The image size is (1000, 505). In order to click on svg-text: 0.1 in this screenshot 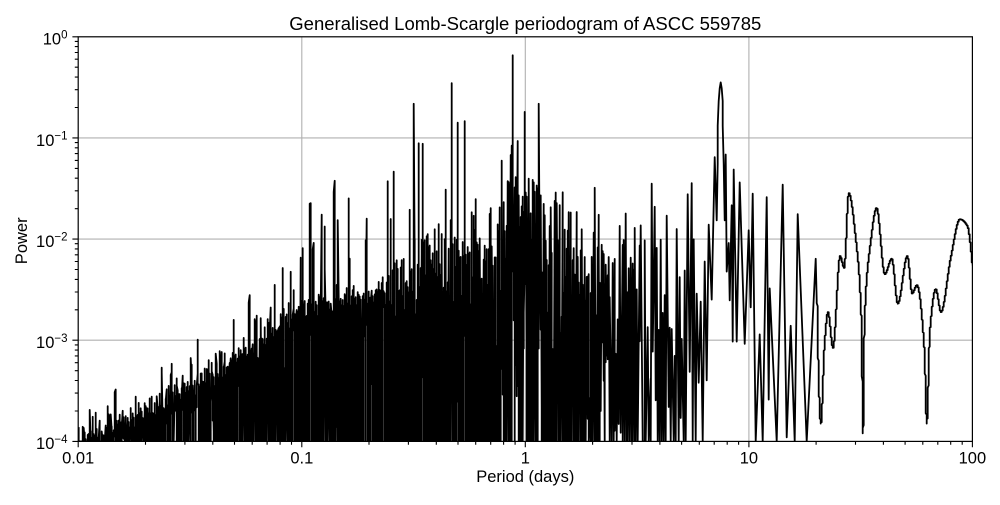, I will do `click(301, 458)`.